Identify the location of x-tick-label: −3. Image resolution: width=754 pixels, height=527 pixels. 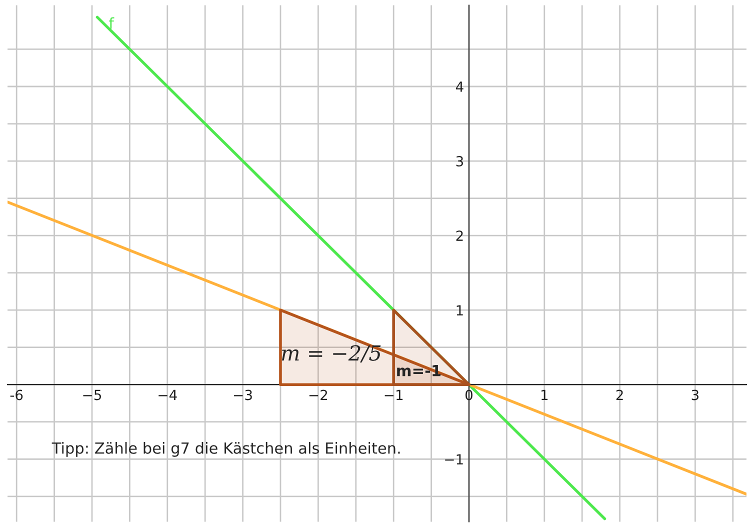
(243, 395).